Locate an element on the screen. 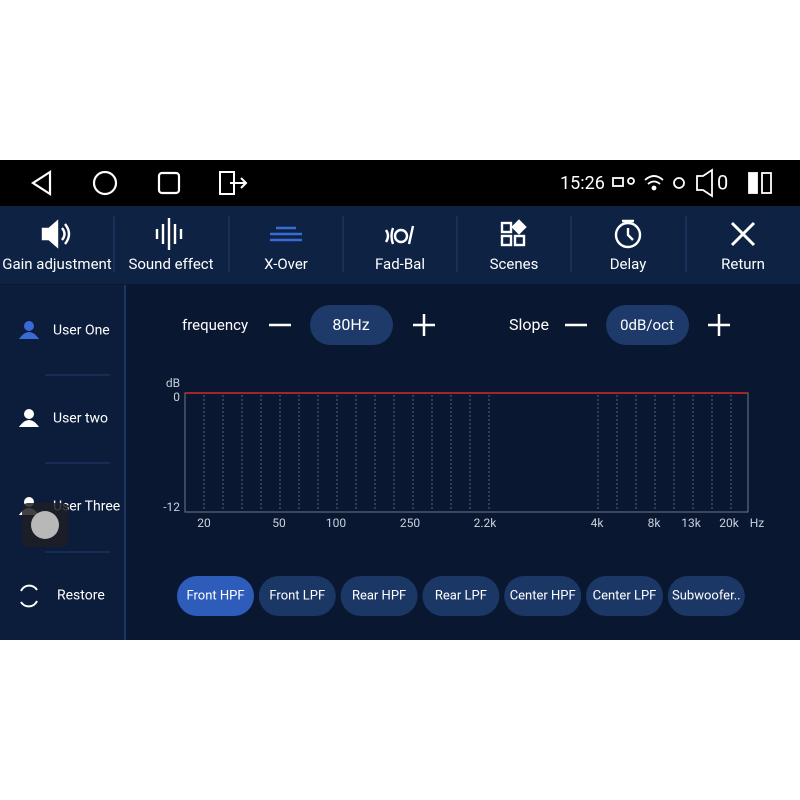  tab-label: Scenes is located at coordinates (514, 264).